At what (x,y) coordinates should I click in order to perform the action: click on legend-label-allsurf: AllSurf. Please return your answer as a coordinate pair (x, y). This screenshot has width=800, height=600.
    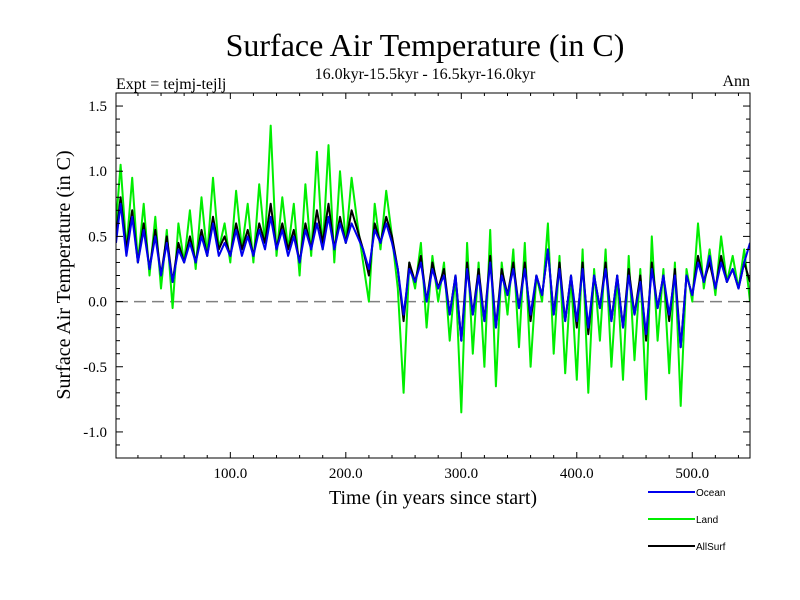
    Looking at the image, I should click on (711, 547).